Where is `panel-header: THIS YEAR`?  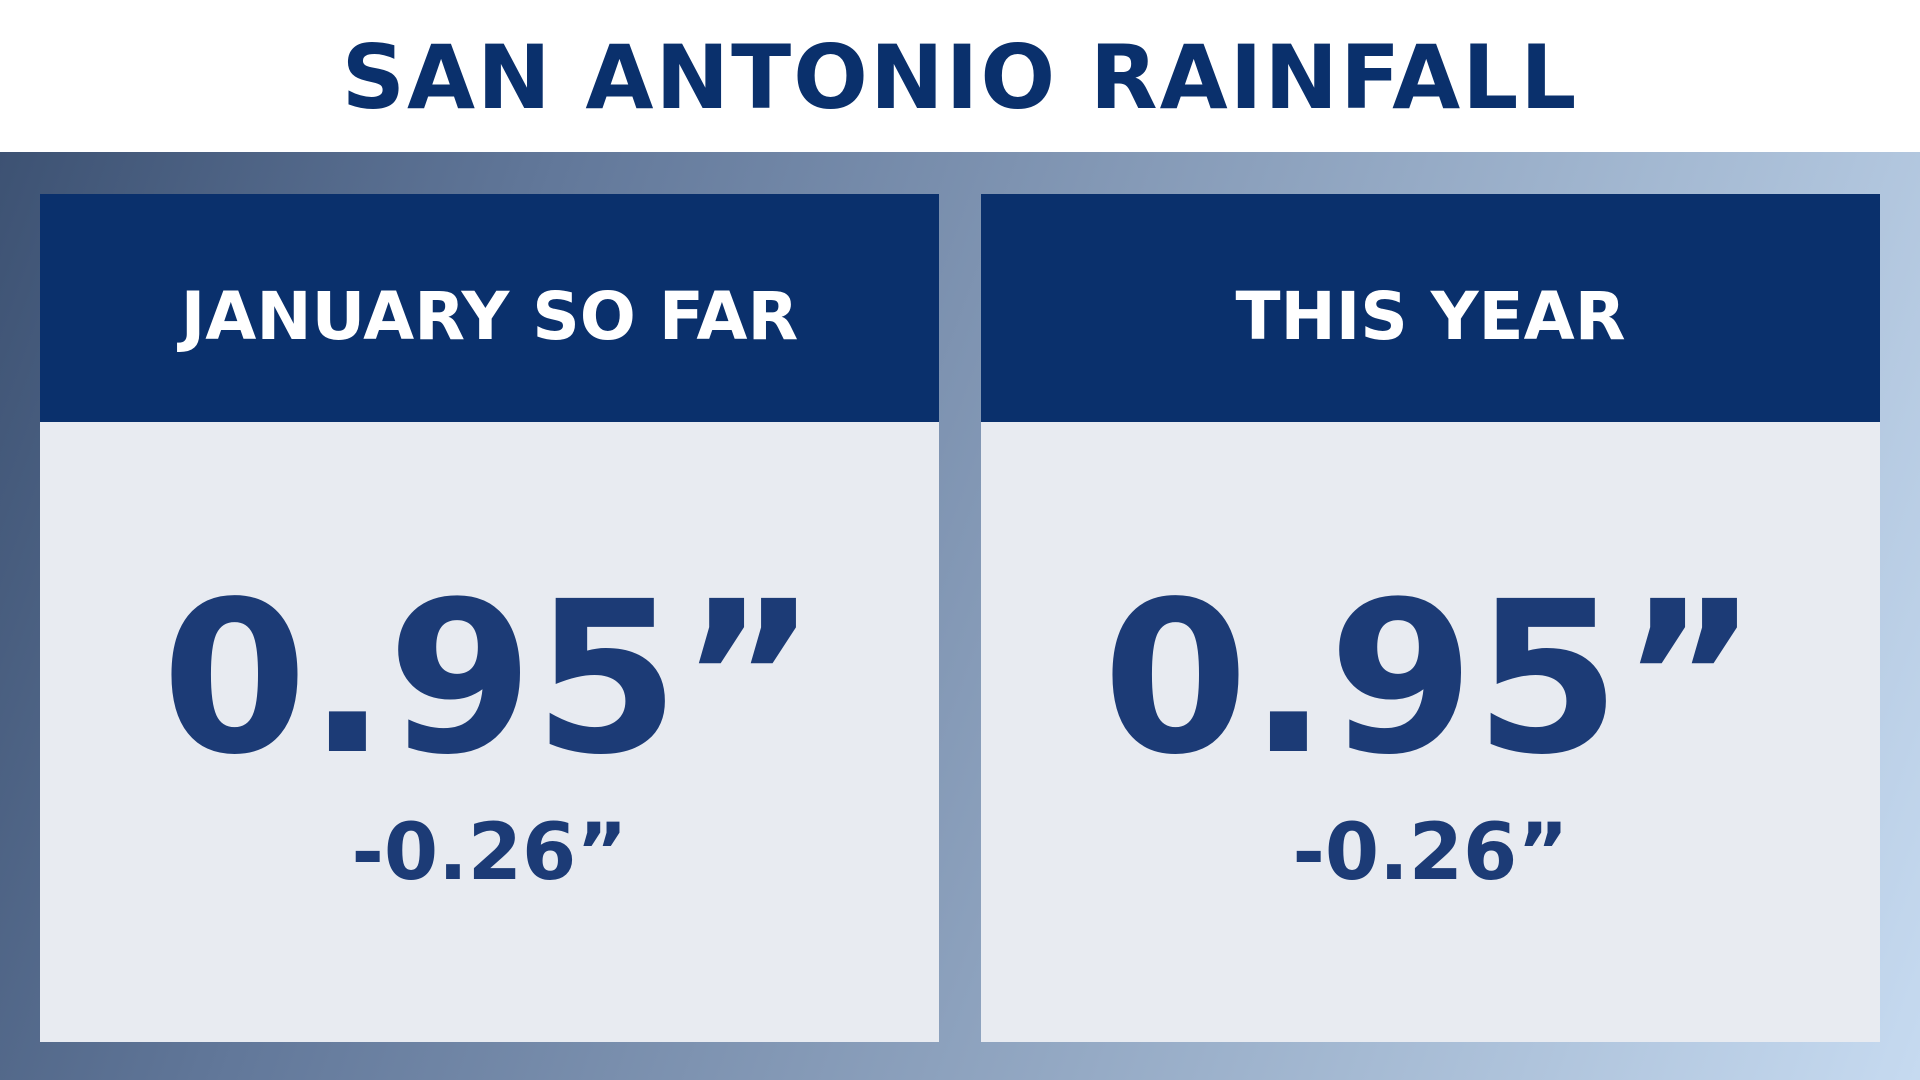
panel-header: THIS YEAR is located at coordinates (1430, 308).